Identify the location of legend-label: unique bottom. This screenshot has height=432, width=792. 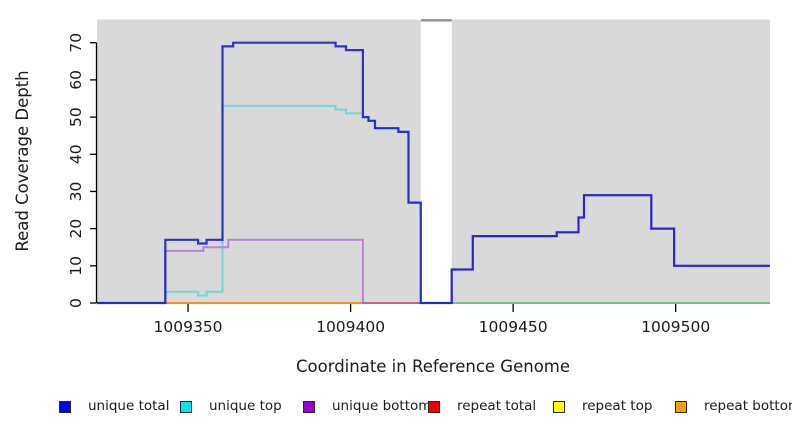
(382, 406).